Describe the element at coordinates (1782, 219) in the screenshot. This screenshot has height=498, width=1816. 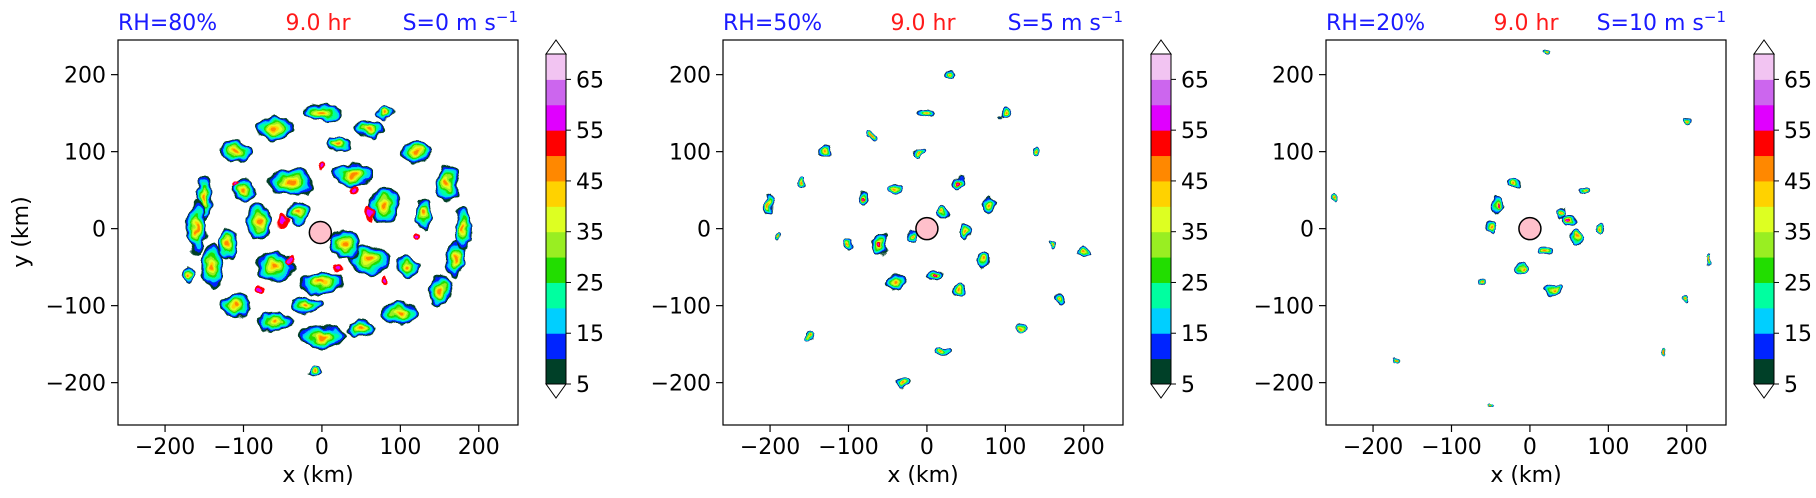
I see `panel-3-colorbar: 5 15 25 35 45 55 65` at that location.